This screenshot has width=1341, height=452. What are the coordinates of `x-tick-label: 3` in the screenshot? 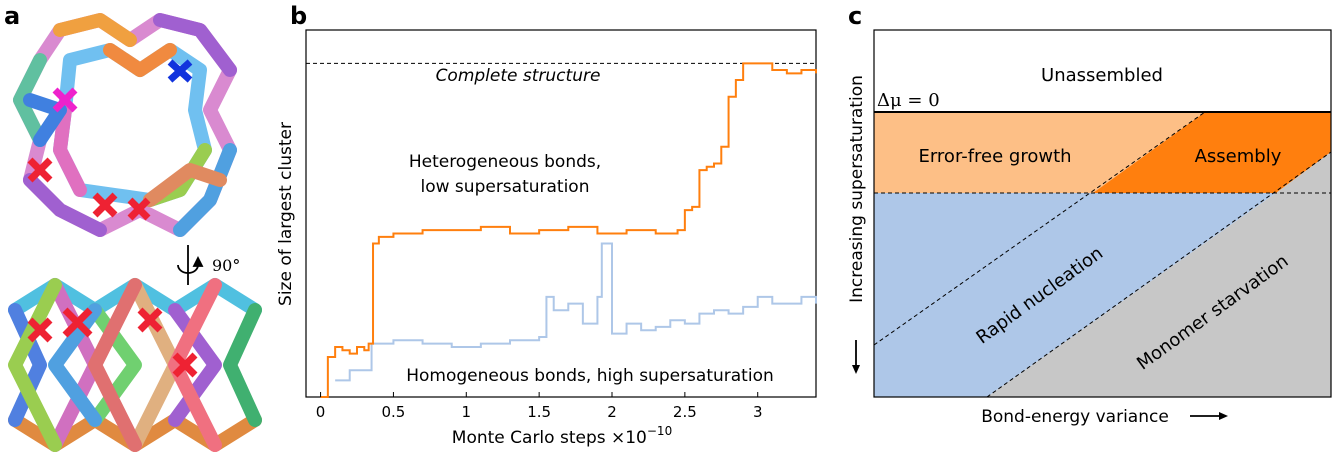 It's located at (758, 412).